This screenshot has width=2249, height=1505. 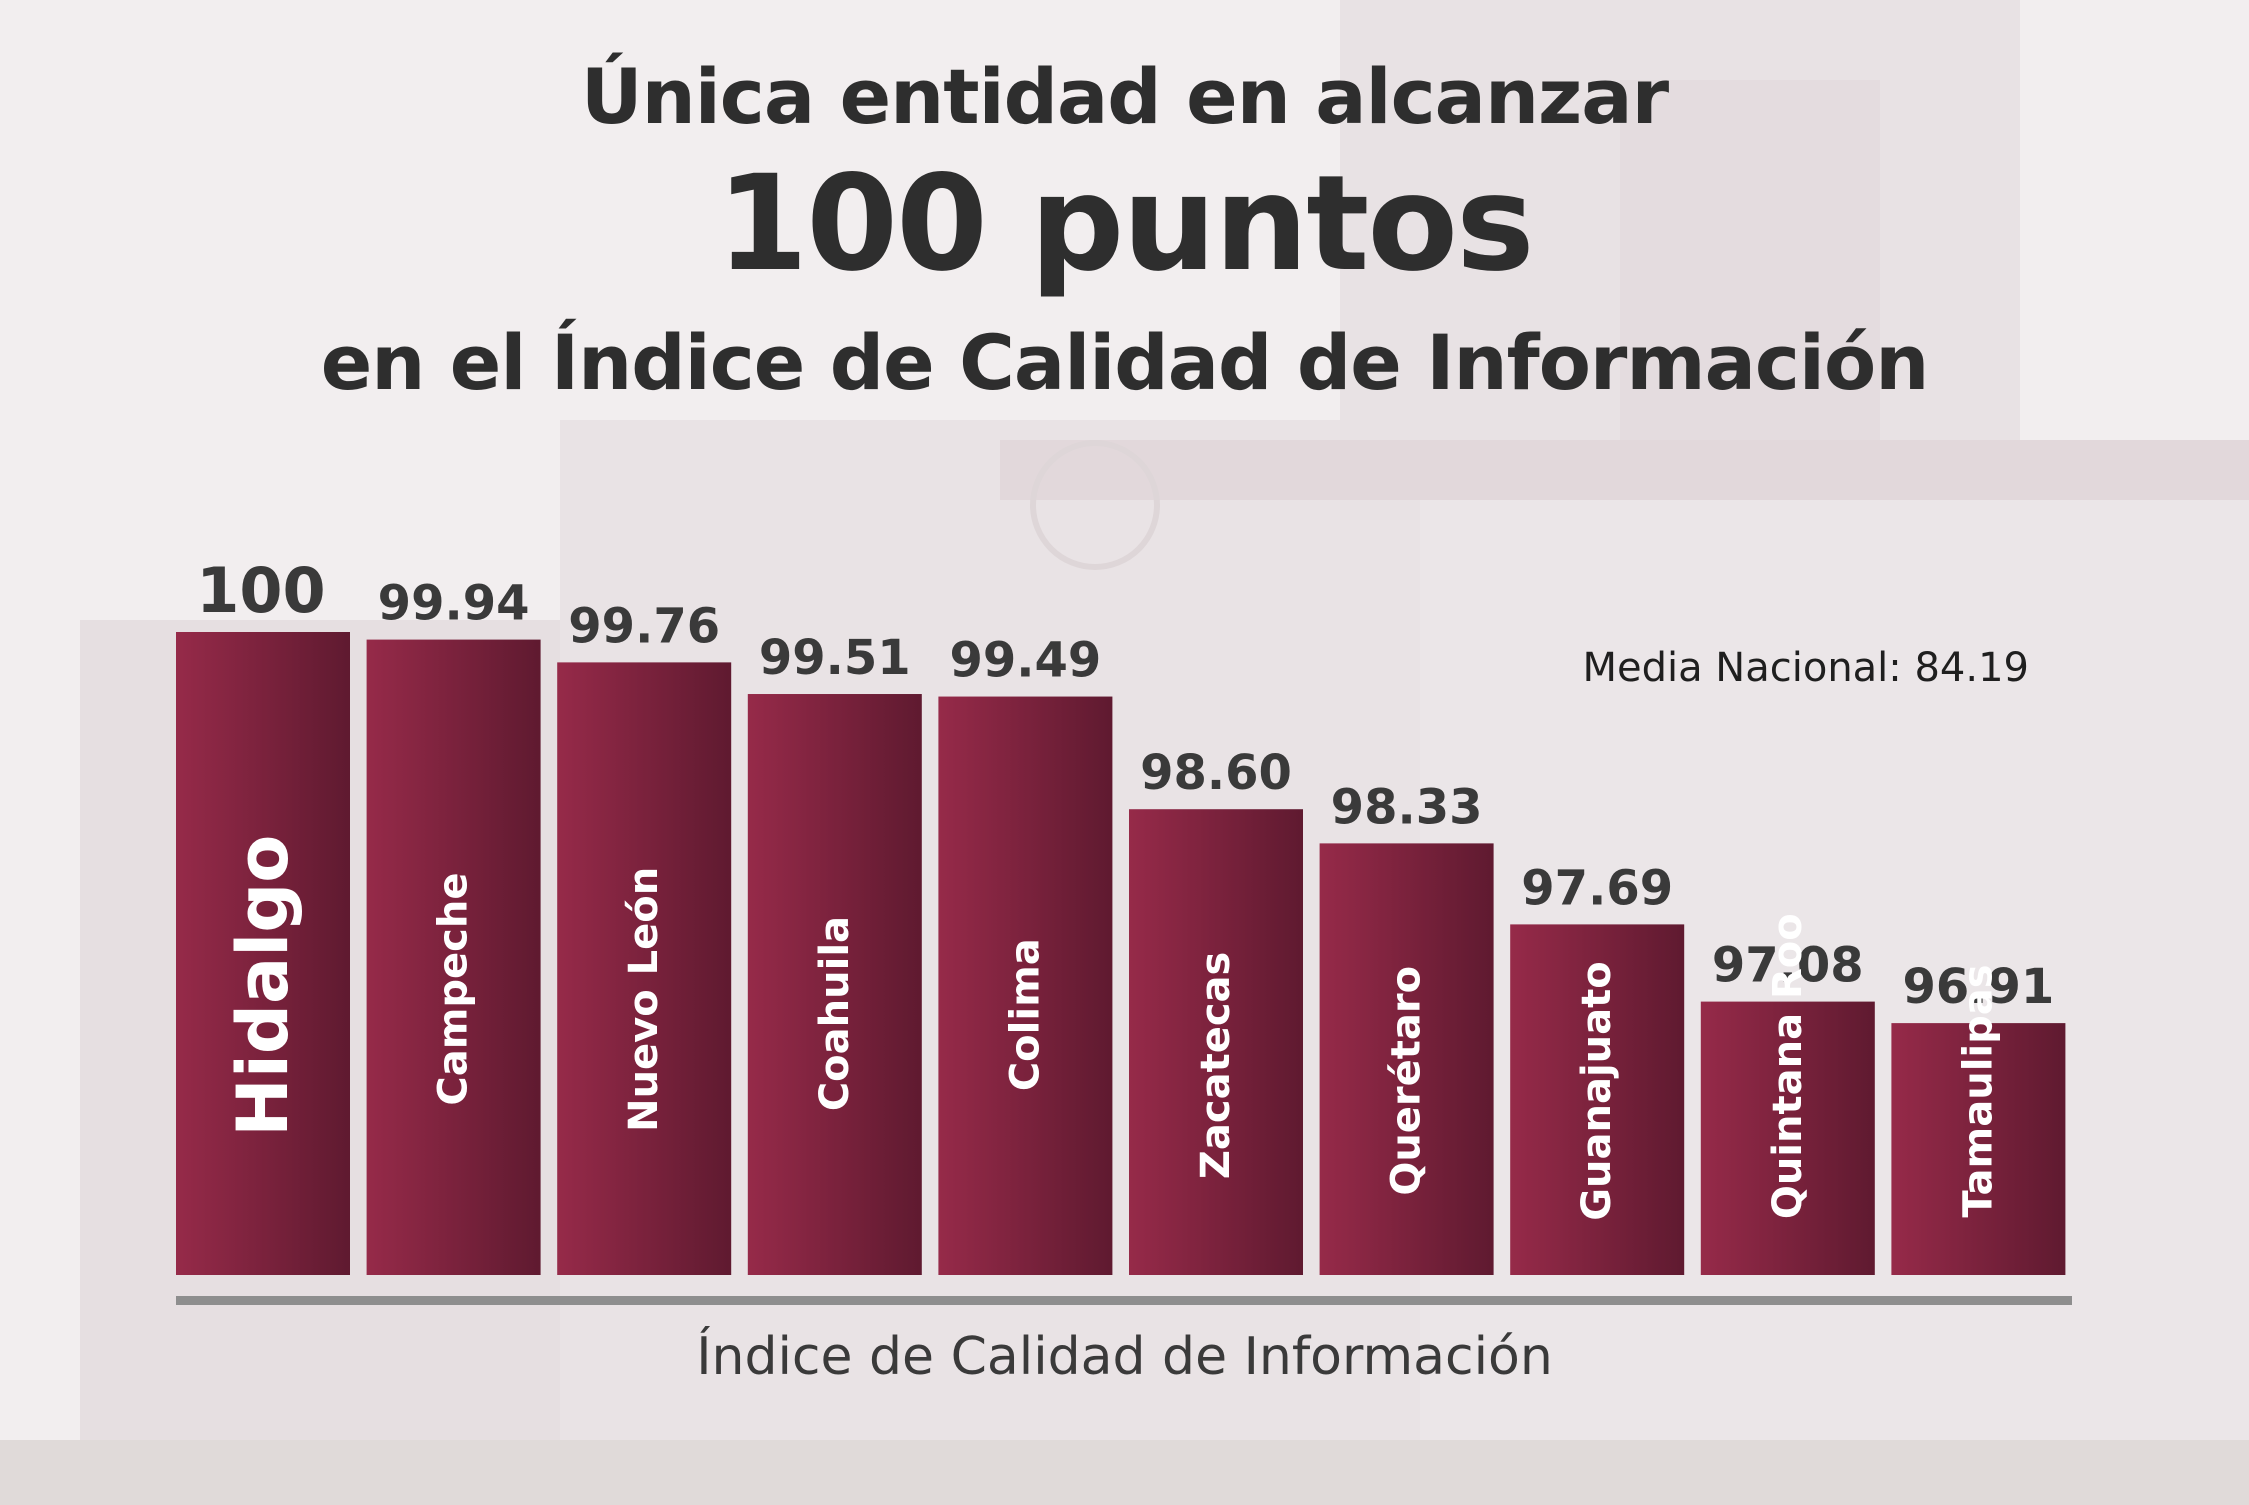 What do you see at coordinates (1978, 987) in the screenshot?
I see `value-label: 96.91` at bounding box center [1978, 987].